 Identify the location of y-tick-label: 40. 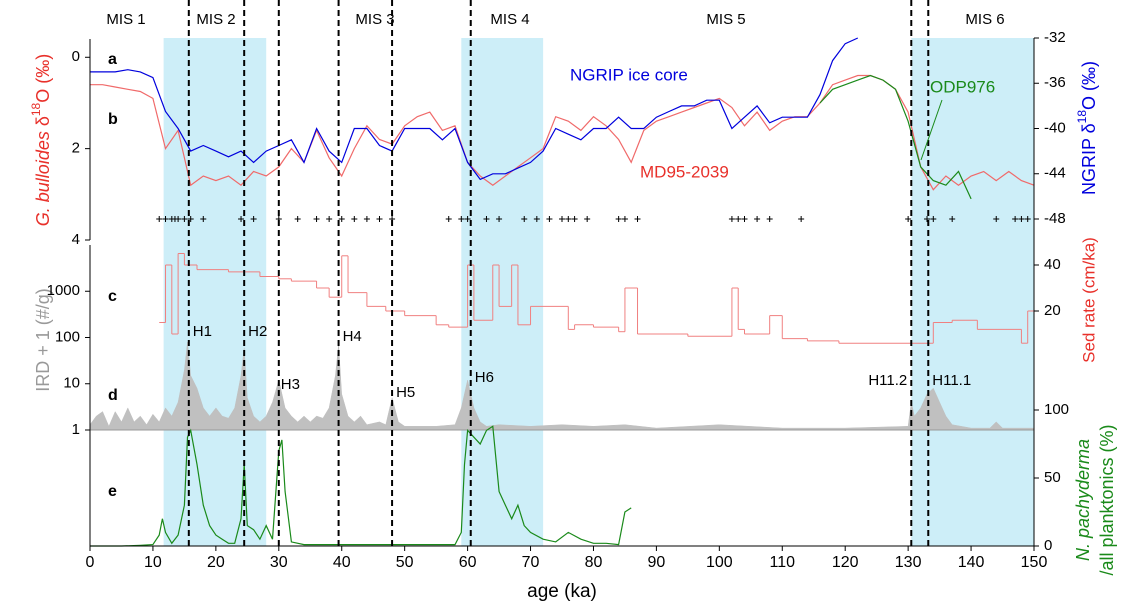
(1052, 264).